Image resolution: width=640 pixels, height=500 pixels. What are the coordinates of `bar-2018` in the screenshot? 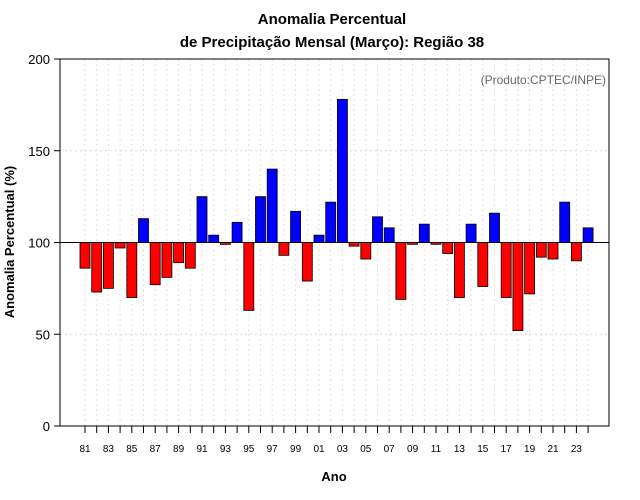 It's located at (518, 286).